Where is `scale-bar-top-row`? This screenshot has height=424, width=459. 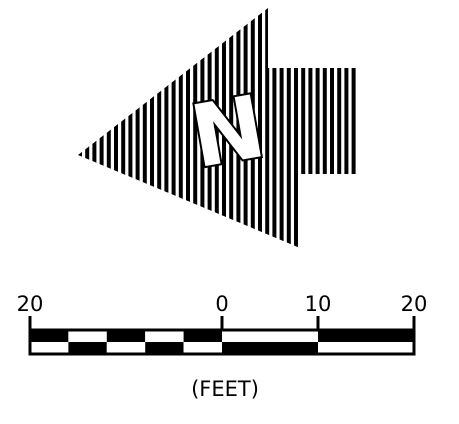 scale-bar-top-row is located at coordinates (222, 336).